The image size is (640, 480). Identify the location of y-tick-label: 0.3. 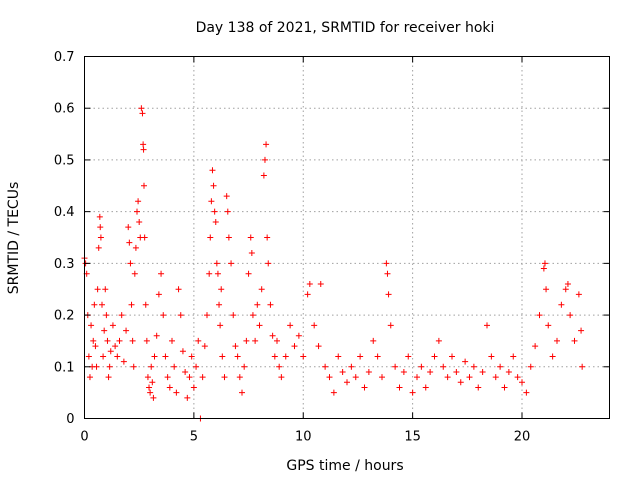
(64, 264).